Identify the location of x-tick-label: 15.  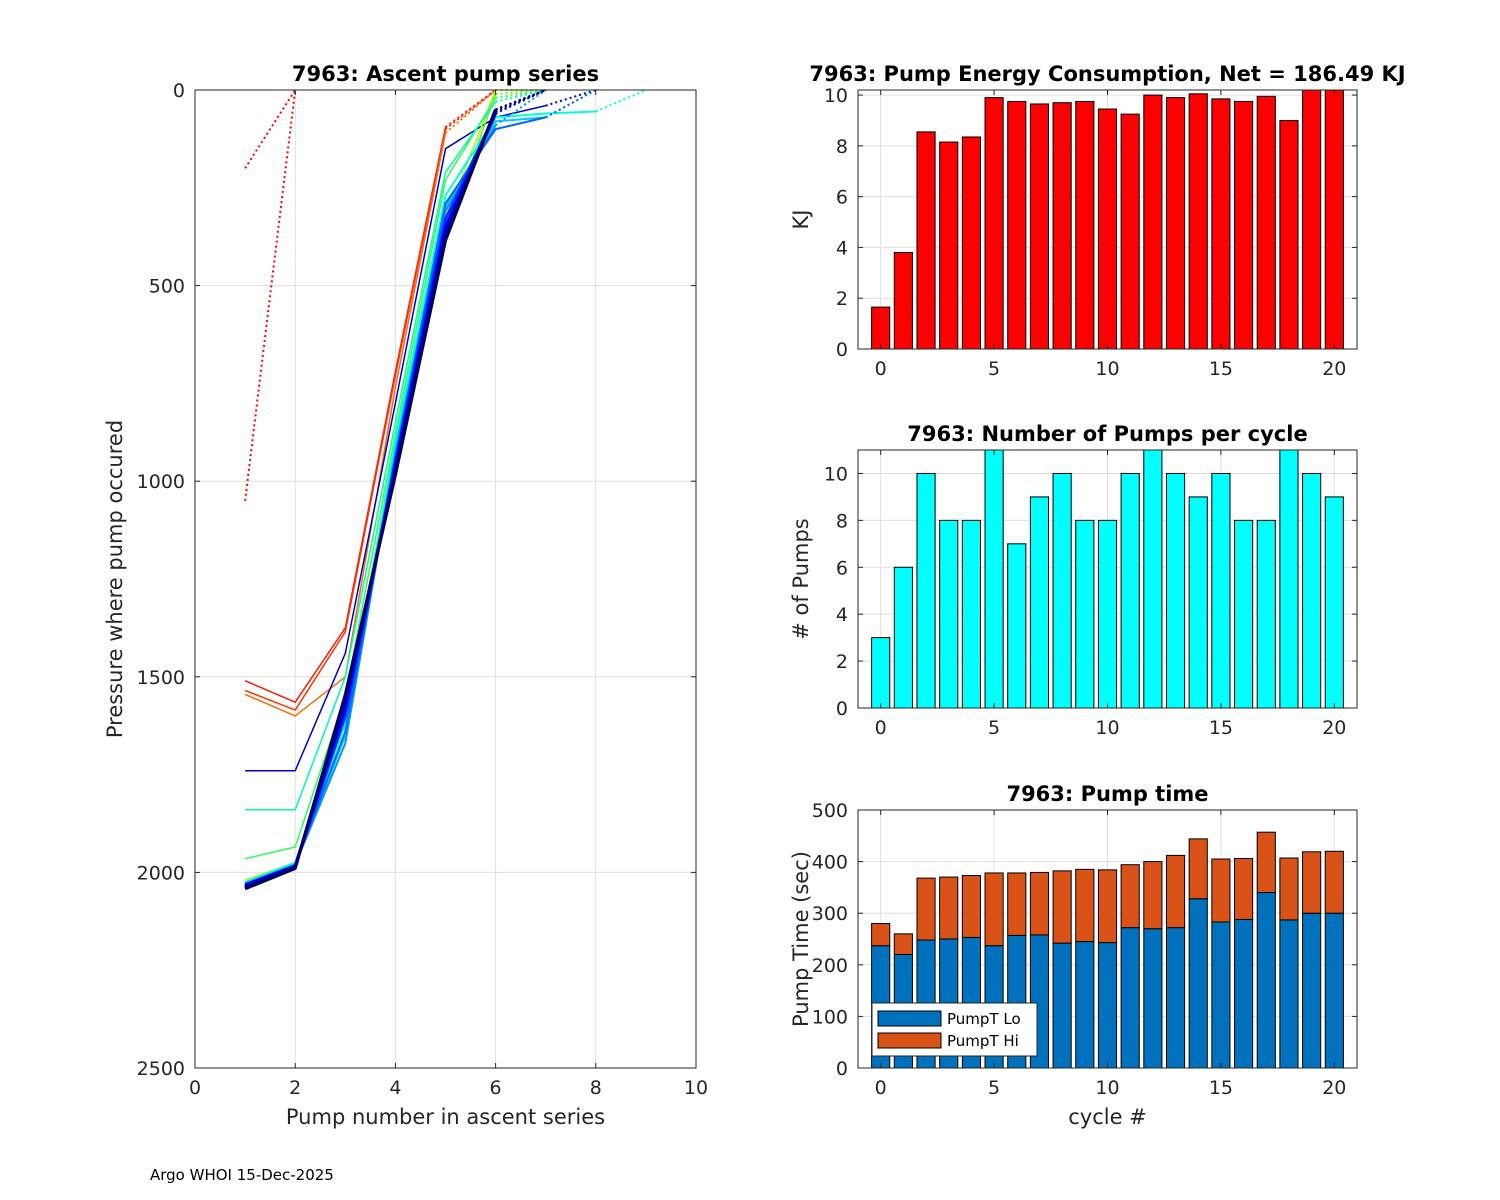
(1221, 728).